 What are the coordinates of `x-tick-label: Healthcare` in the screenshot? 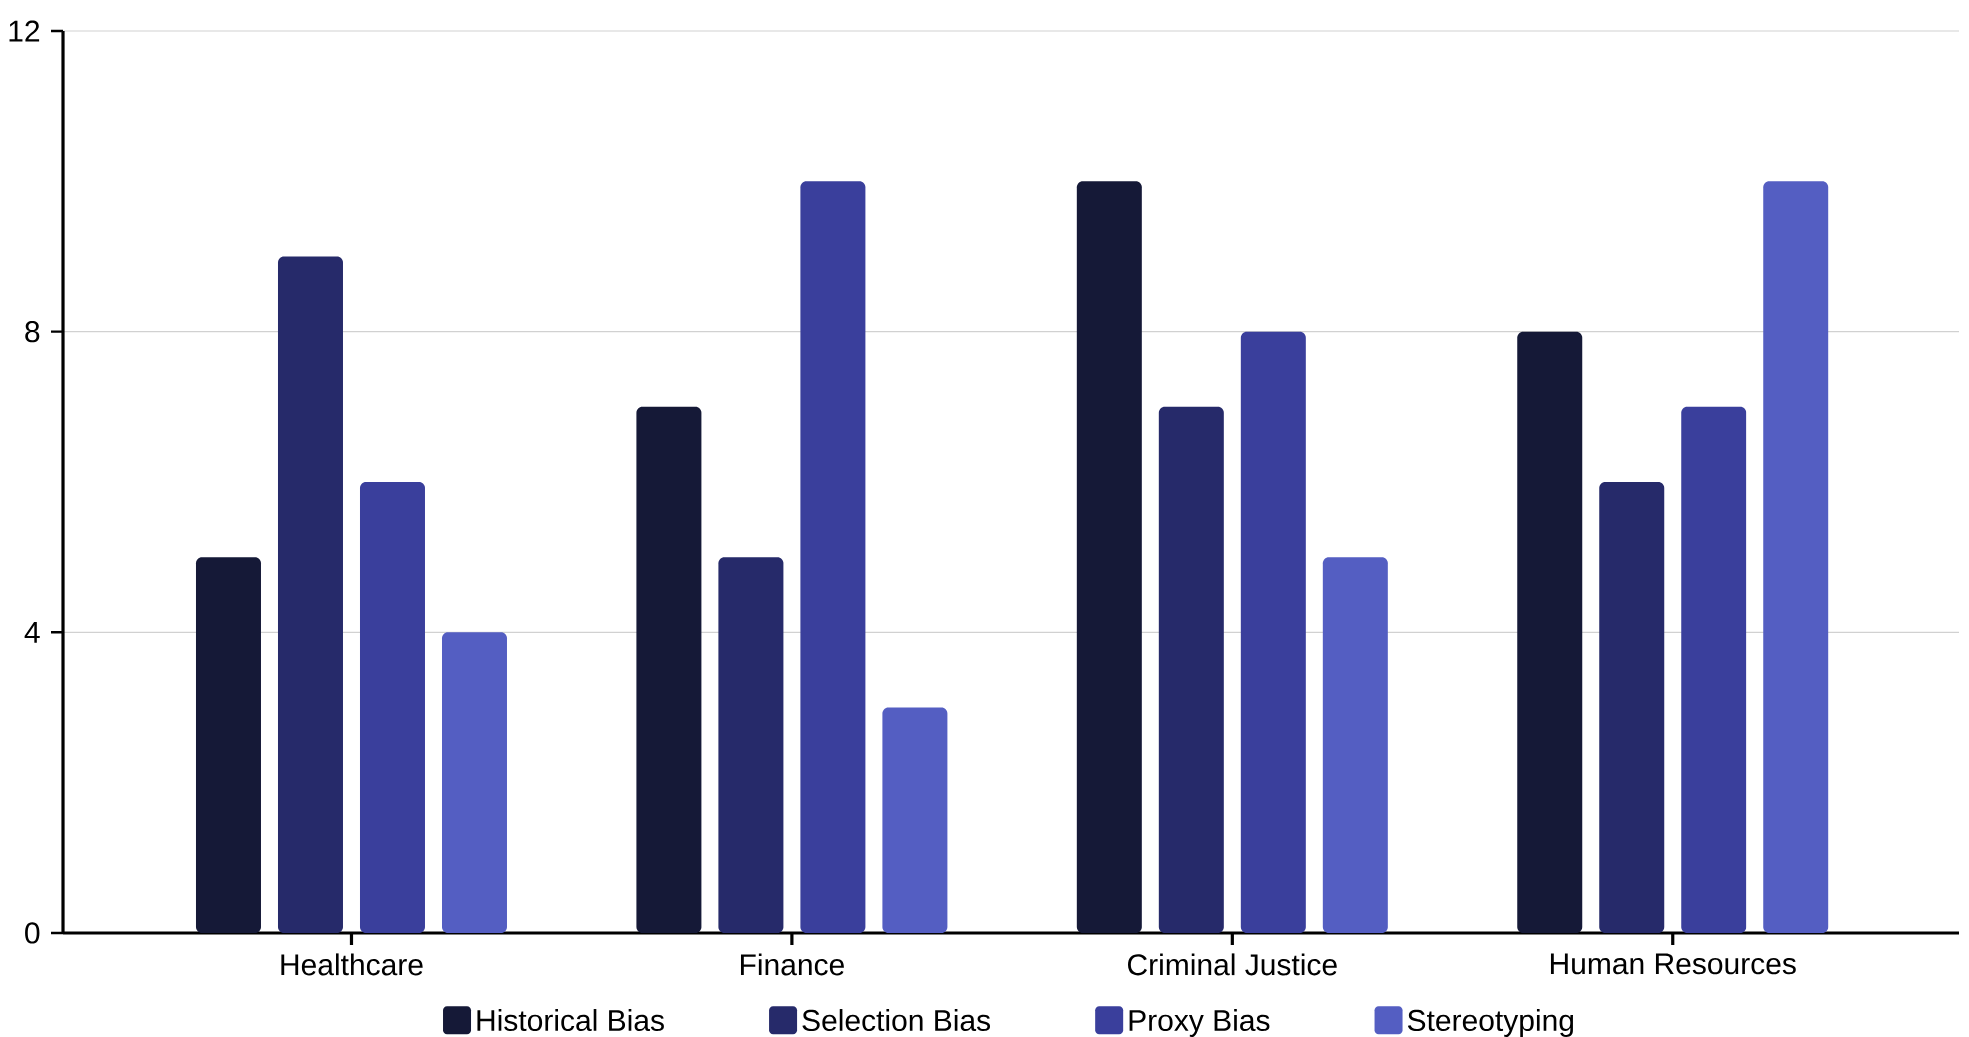 It's located at (352, 964).